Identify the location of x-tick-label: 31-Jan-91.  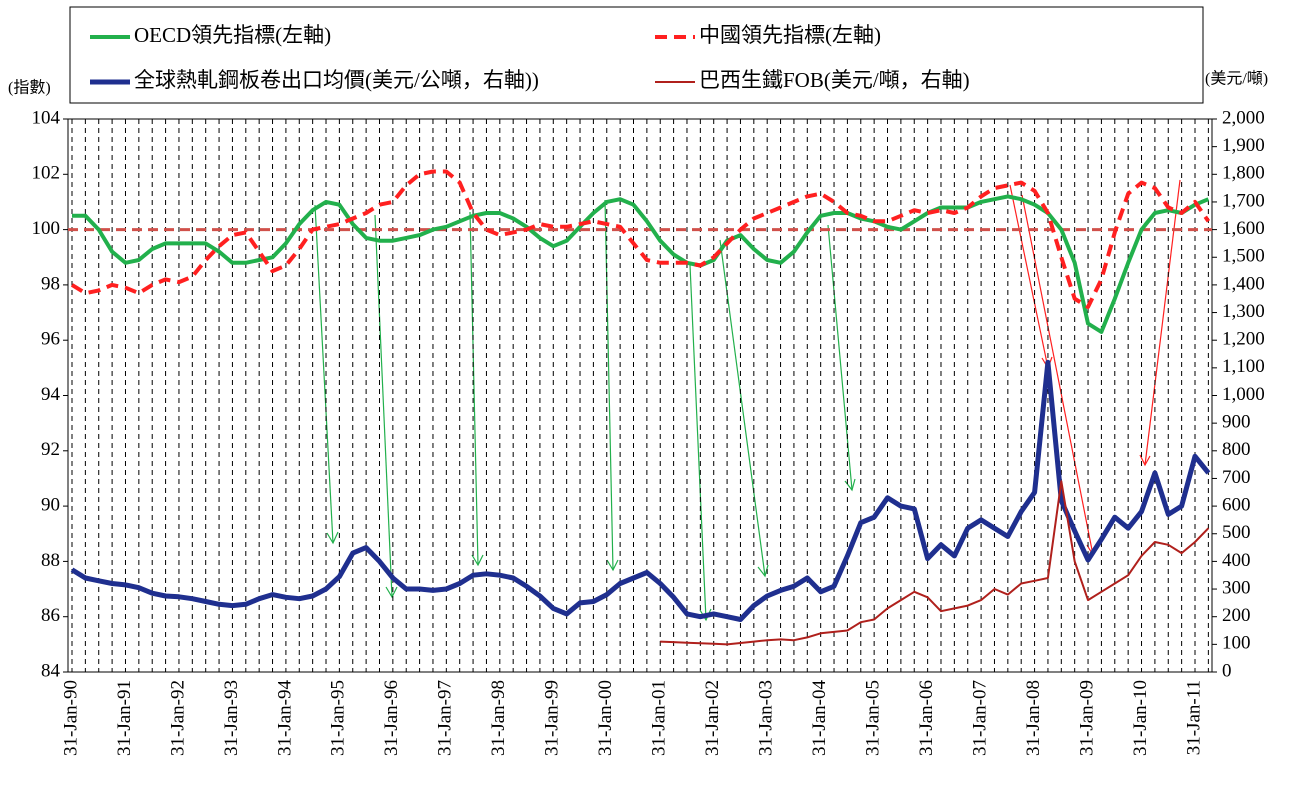
(124, 718).